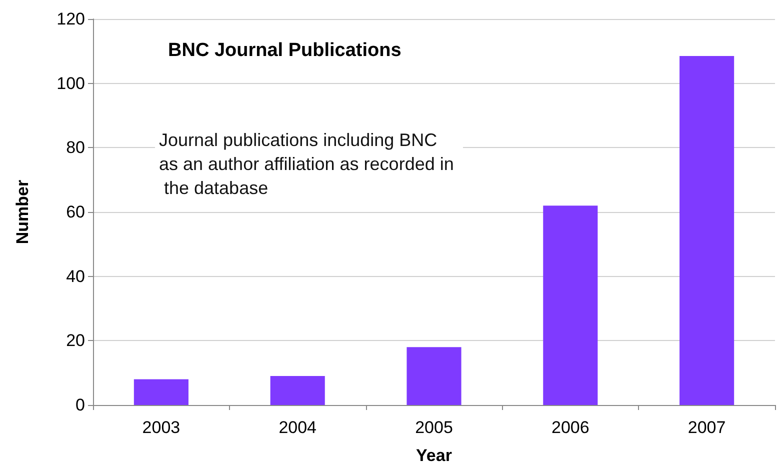 The image size is (779, 475). I want to click on x-tick-label: 2007, so click(707, 427).